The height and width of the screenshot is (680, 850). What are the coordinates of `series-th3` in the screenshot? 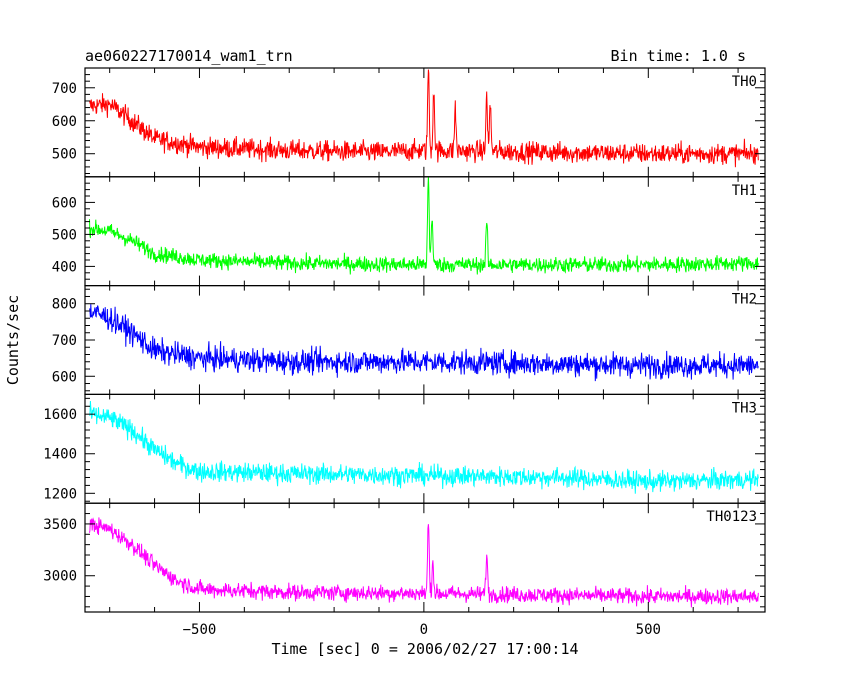 It's located at (424, 447).